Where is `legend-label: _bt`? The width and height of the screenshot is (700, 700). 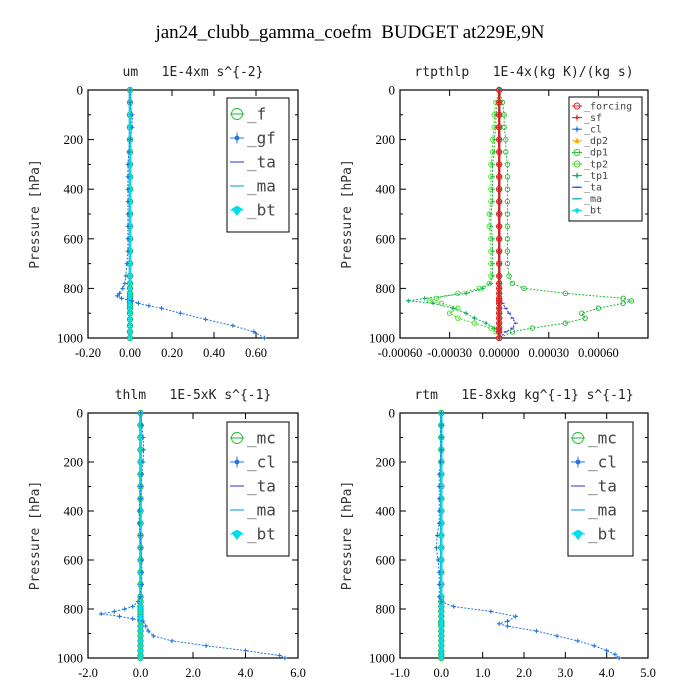
legend-label: _bt is located at coordinates (261, 209).